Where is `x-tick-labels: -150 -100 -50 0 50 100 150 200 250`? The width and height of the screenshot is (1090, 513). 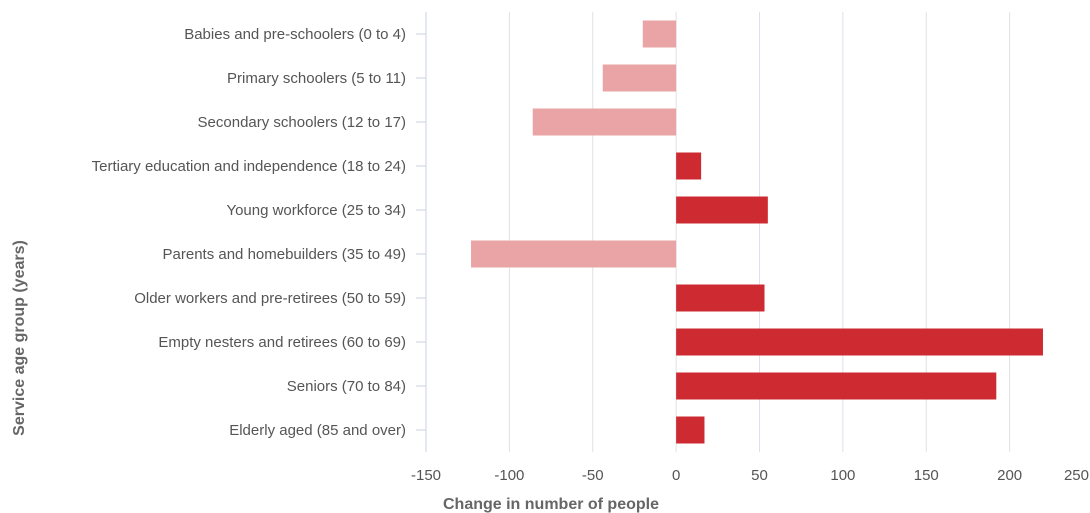 x-tick-labels: -150 -100 -50 0 50 100 150 200 250 is located at coordinates (750, 475).